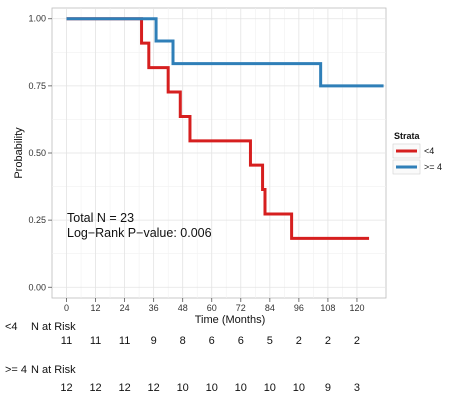  What do you see at coordinates (11, 327) in the screenshot?
I see `risk-group-label-lt4: <4` at bounding box center [11, 327].